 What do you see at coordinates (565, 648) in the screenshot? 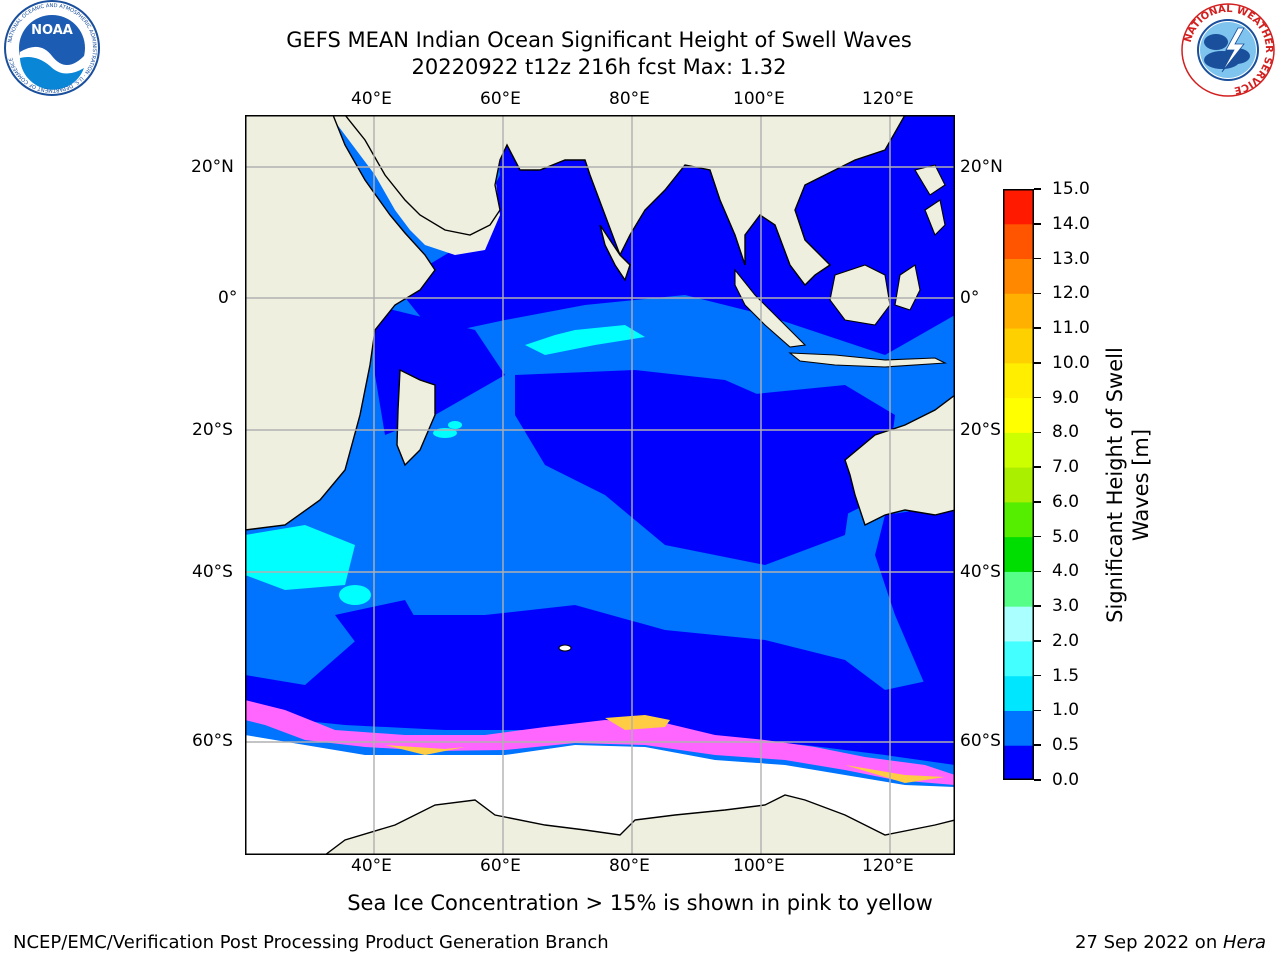
I see `kerguelen-island` at bounding box center [565, 648].